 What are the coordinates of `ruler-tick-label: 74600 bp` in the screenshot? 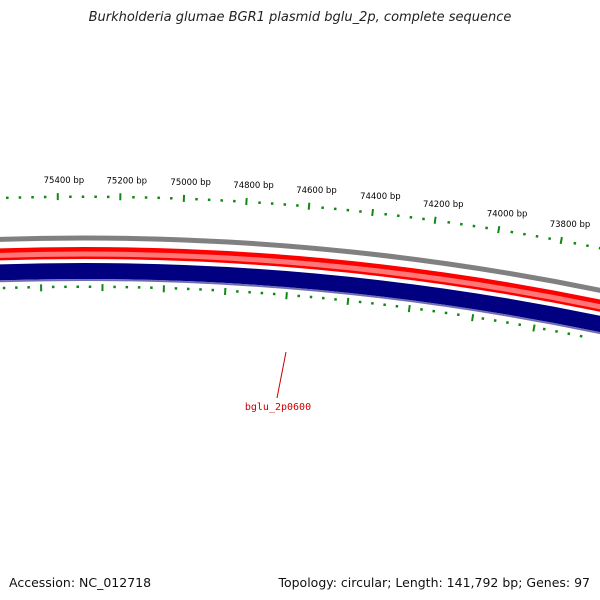 It's located at (316, 191).